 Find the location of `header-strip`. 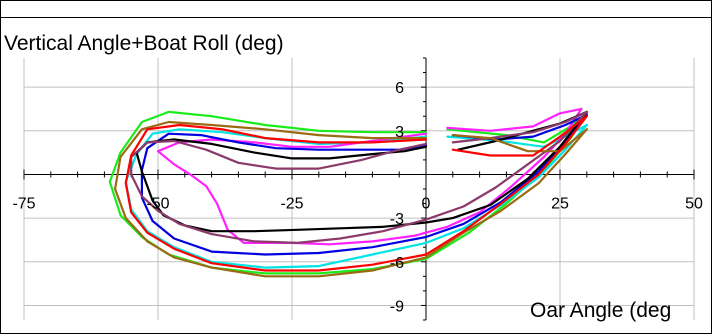

header-strip is located at coordinates (356, 9).